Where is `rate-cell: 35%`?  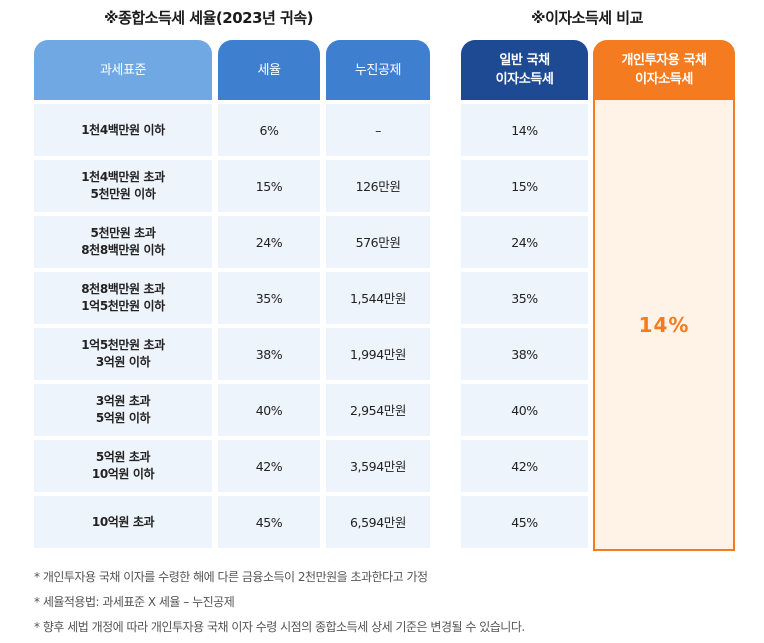
rate-cell: 35% is located at coordinates (269, 298).